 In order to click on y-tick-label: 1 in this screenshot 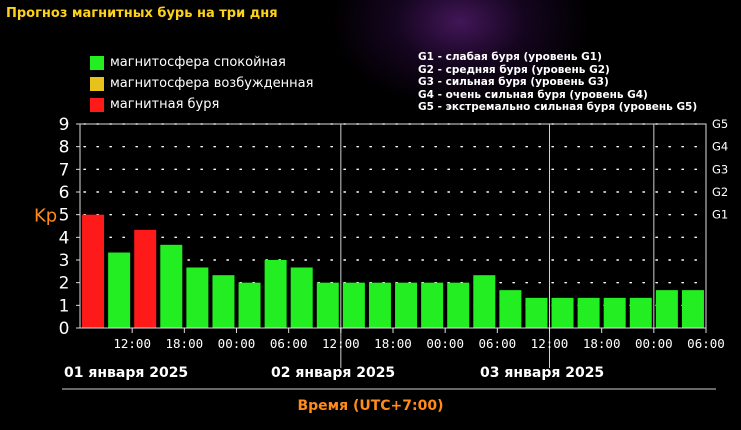, I will do `click(64, 306)`.